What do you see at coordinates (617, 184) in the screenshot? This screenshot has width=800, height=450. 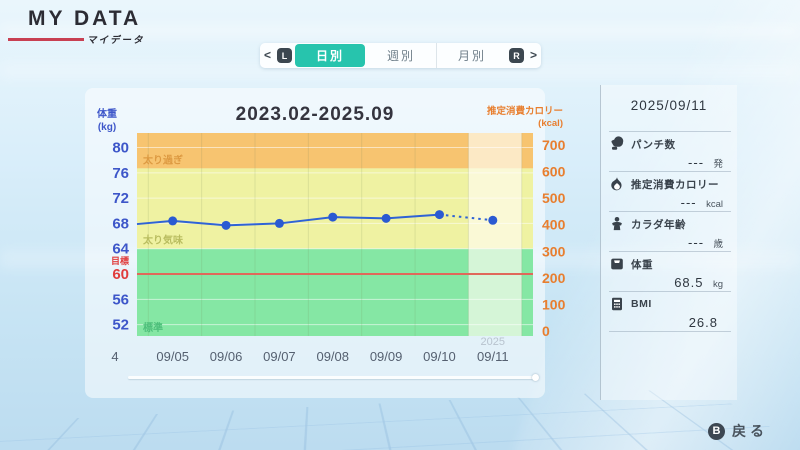 I see `flame-icon` at bounding box center [617, 184].